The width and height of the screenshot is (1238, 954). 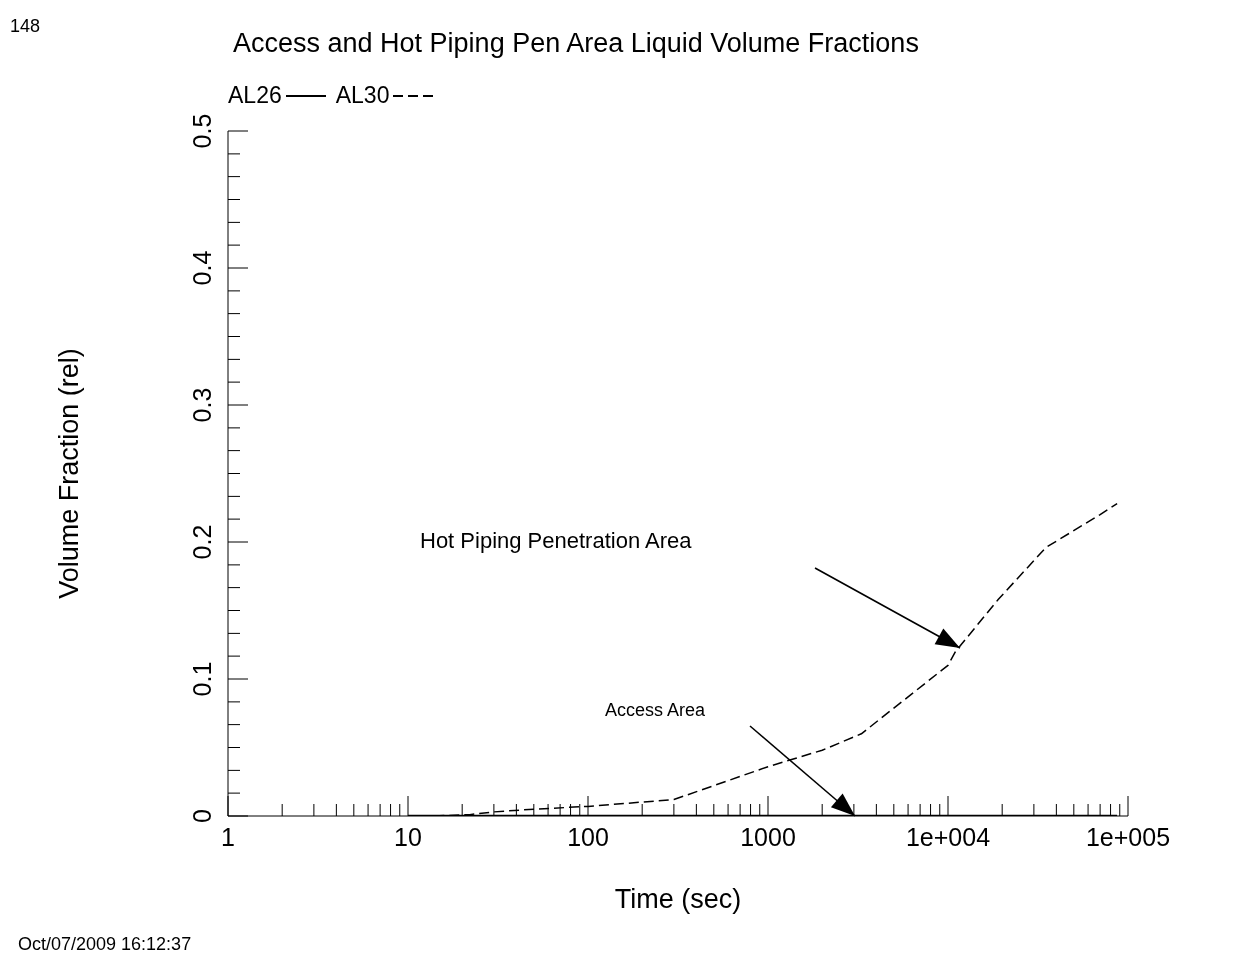 I want to click on annotation: Access Area, so click(x=656, y=710).